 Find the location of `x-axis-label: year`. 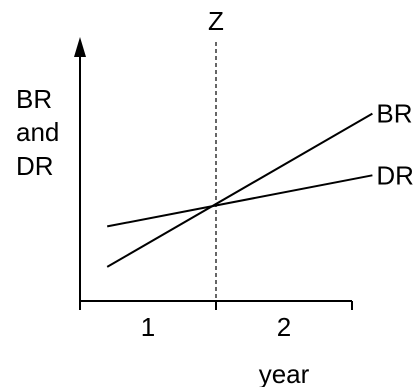

x-axis-label: year is located at coordinates (284, 373).